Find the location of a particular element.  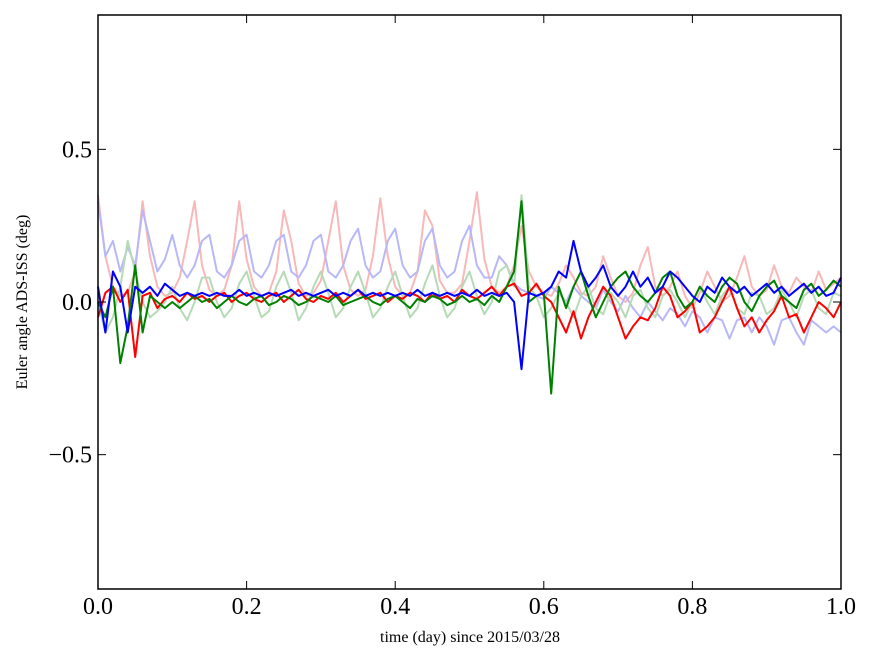

x-tick-label: 0.6 is located at coordinates (544, 607).